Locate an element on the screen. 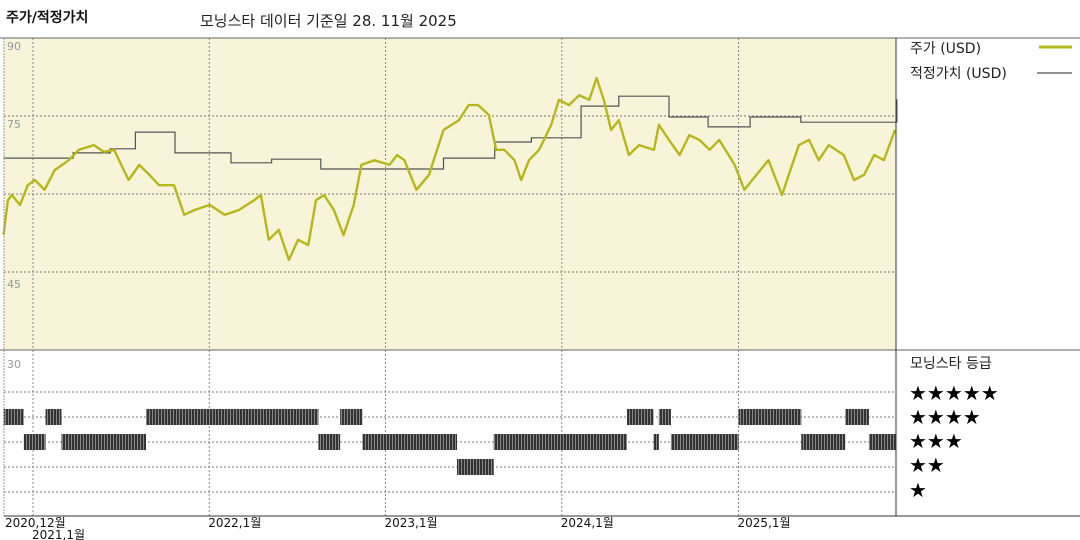  rating-legend-1-star: ★ is located at coordinates (918, 490).